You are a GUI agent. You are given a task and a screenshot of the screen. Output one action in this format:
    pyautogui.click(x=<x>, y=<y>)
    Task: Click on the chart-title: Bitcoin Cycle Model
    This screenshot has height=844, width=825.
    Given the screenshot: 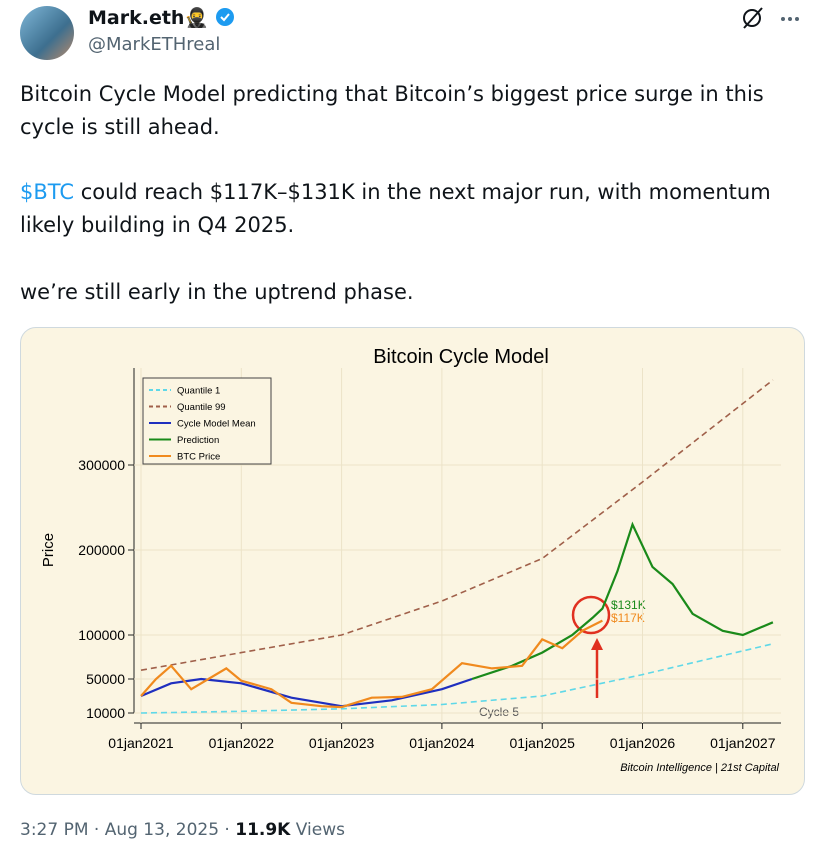 What is the action you would take?
    pyautogui.click(x=461, y=357)
    